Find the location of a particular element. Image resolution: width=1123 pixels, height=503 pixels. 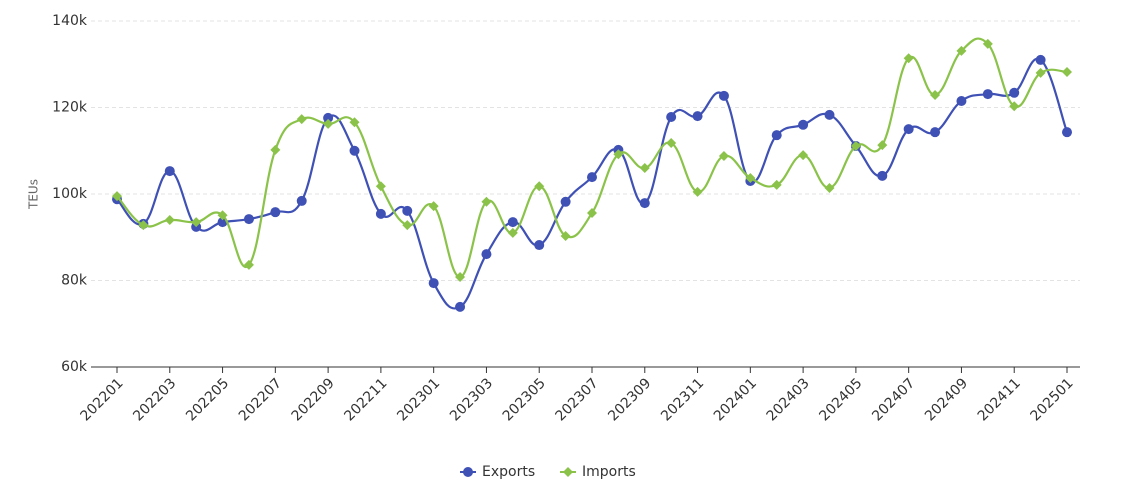

x-tick-label: 202311 is located at coordinates (682, 399).